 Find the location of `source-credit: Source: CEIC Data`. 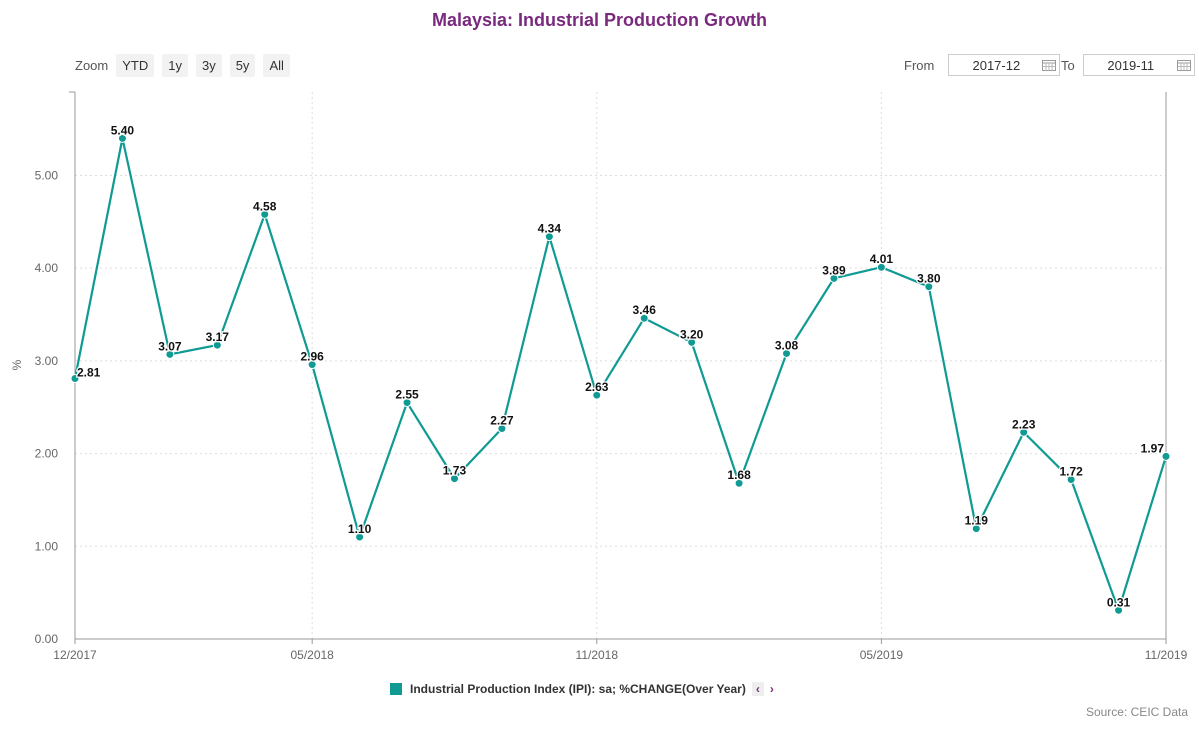

source-credit: Source: CEIC Data is located at coordinates (1136, 712).